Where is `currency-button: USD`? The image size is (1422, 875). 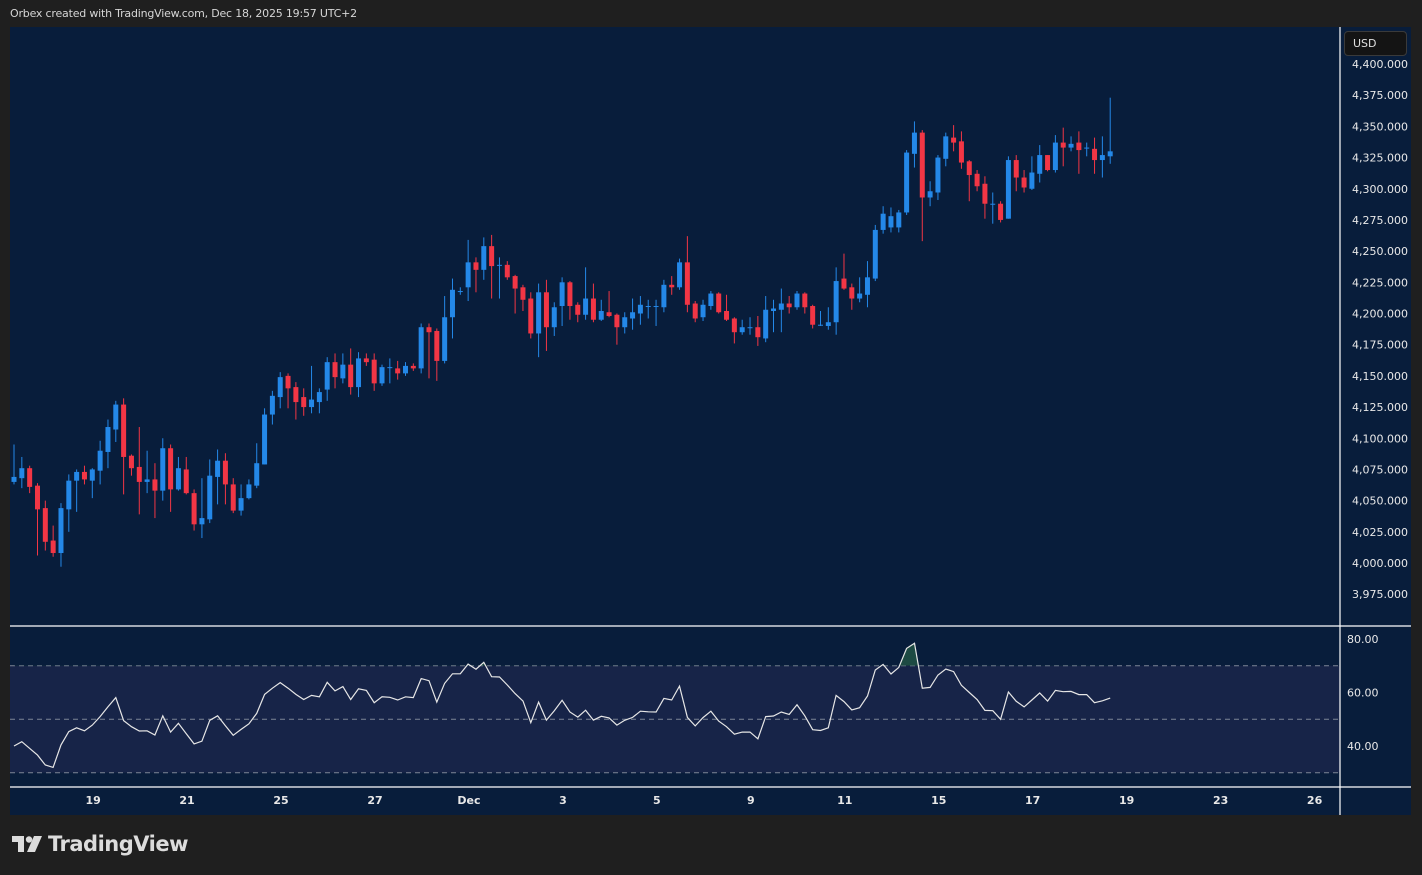
currency-button: USD is located at coordinates (1375, 43).